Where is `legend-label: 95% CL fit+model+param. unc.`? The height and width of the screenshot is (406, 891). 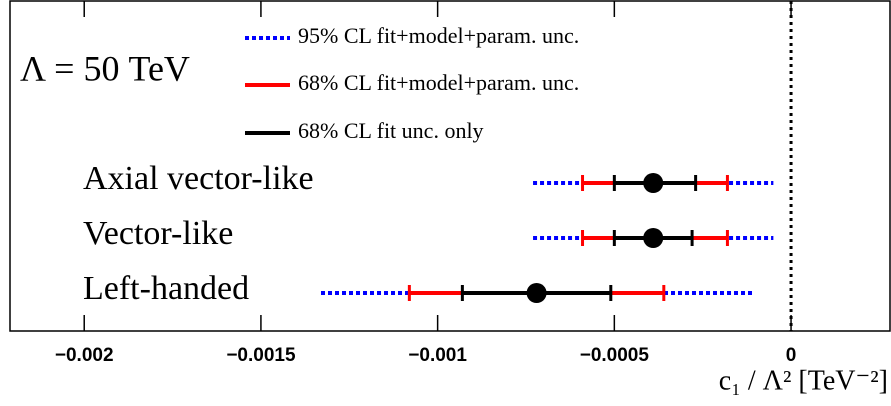
legend-label: 95% CL fit+model+param. unc. is located at coordinates (438, 35).